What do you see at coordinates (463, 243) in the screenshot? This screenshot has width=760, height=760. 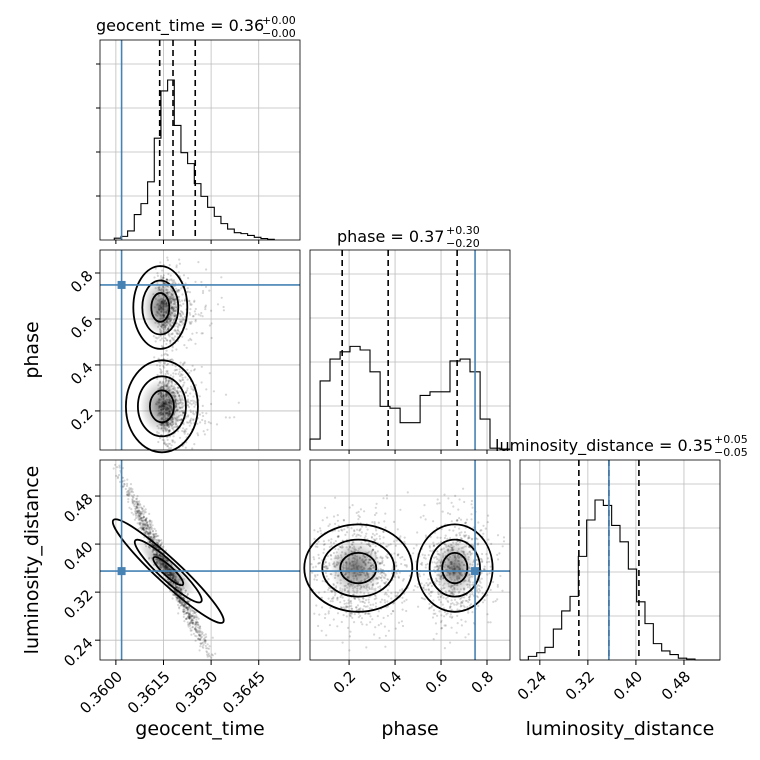 I see `title-phase-lower: −0.20` at bounding box center [463, 243].